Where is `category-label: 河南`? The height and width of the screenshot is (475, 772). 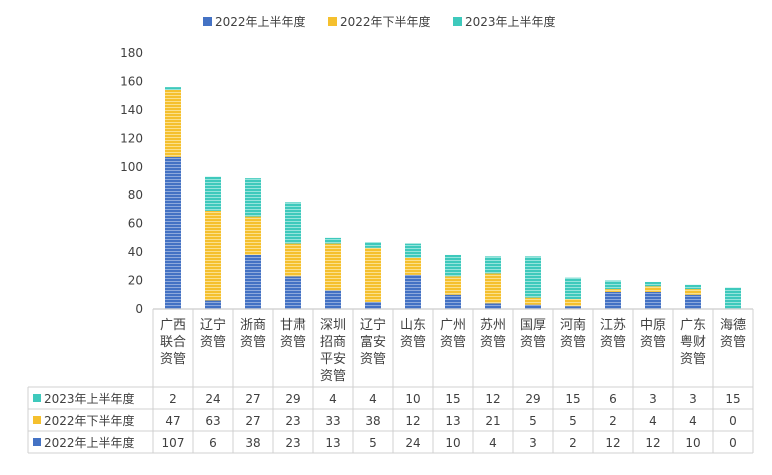 category-label: 河南 is located at coordinates (573, 325).